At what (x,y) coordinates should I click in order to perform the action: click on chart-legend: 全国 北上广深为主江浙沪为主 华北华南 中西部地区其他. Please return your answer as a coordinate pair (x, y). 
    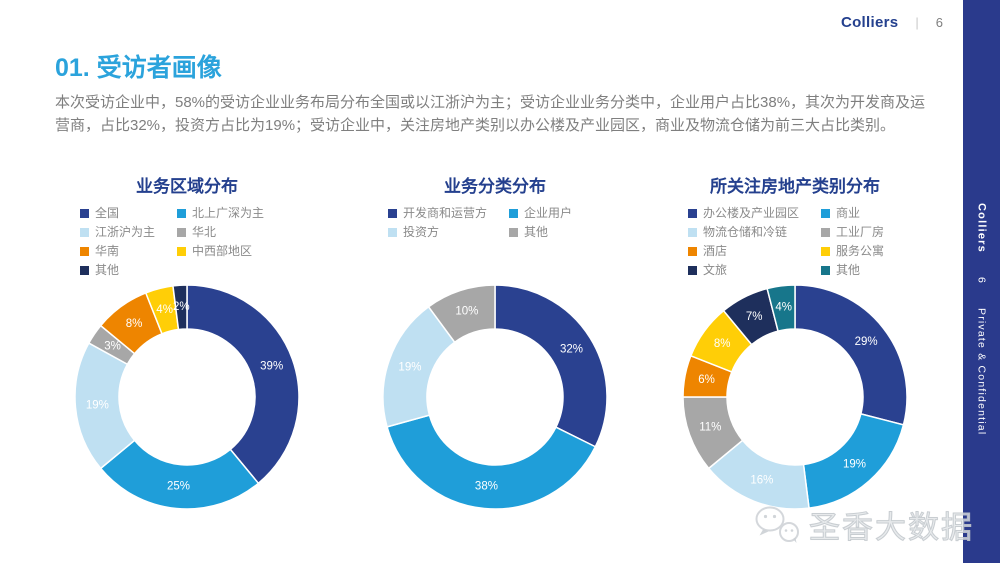
    Looking at the image, I should click on (187, 242).